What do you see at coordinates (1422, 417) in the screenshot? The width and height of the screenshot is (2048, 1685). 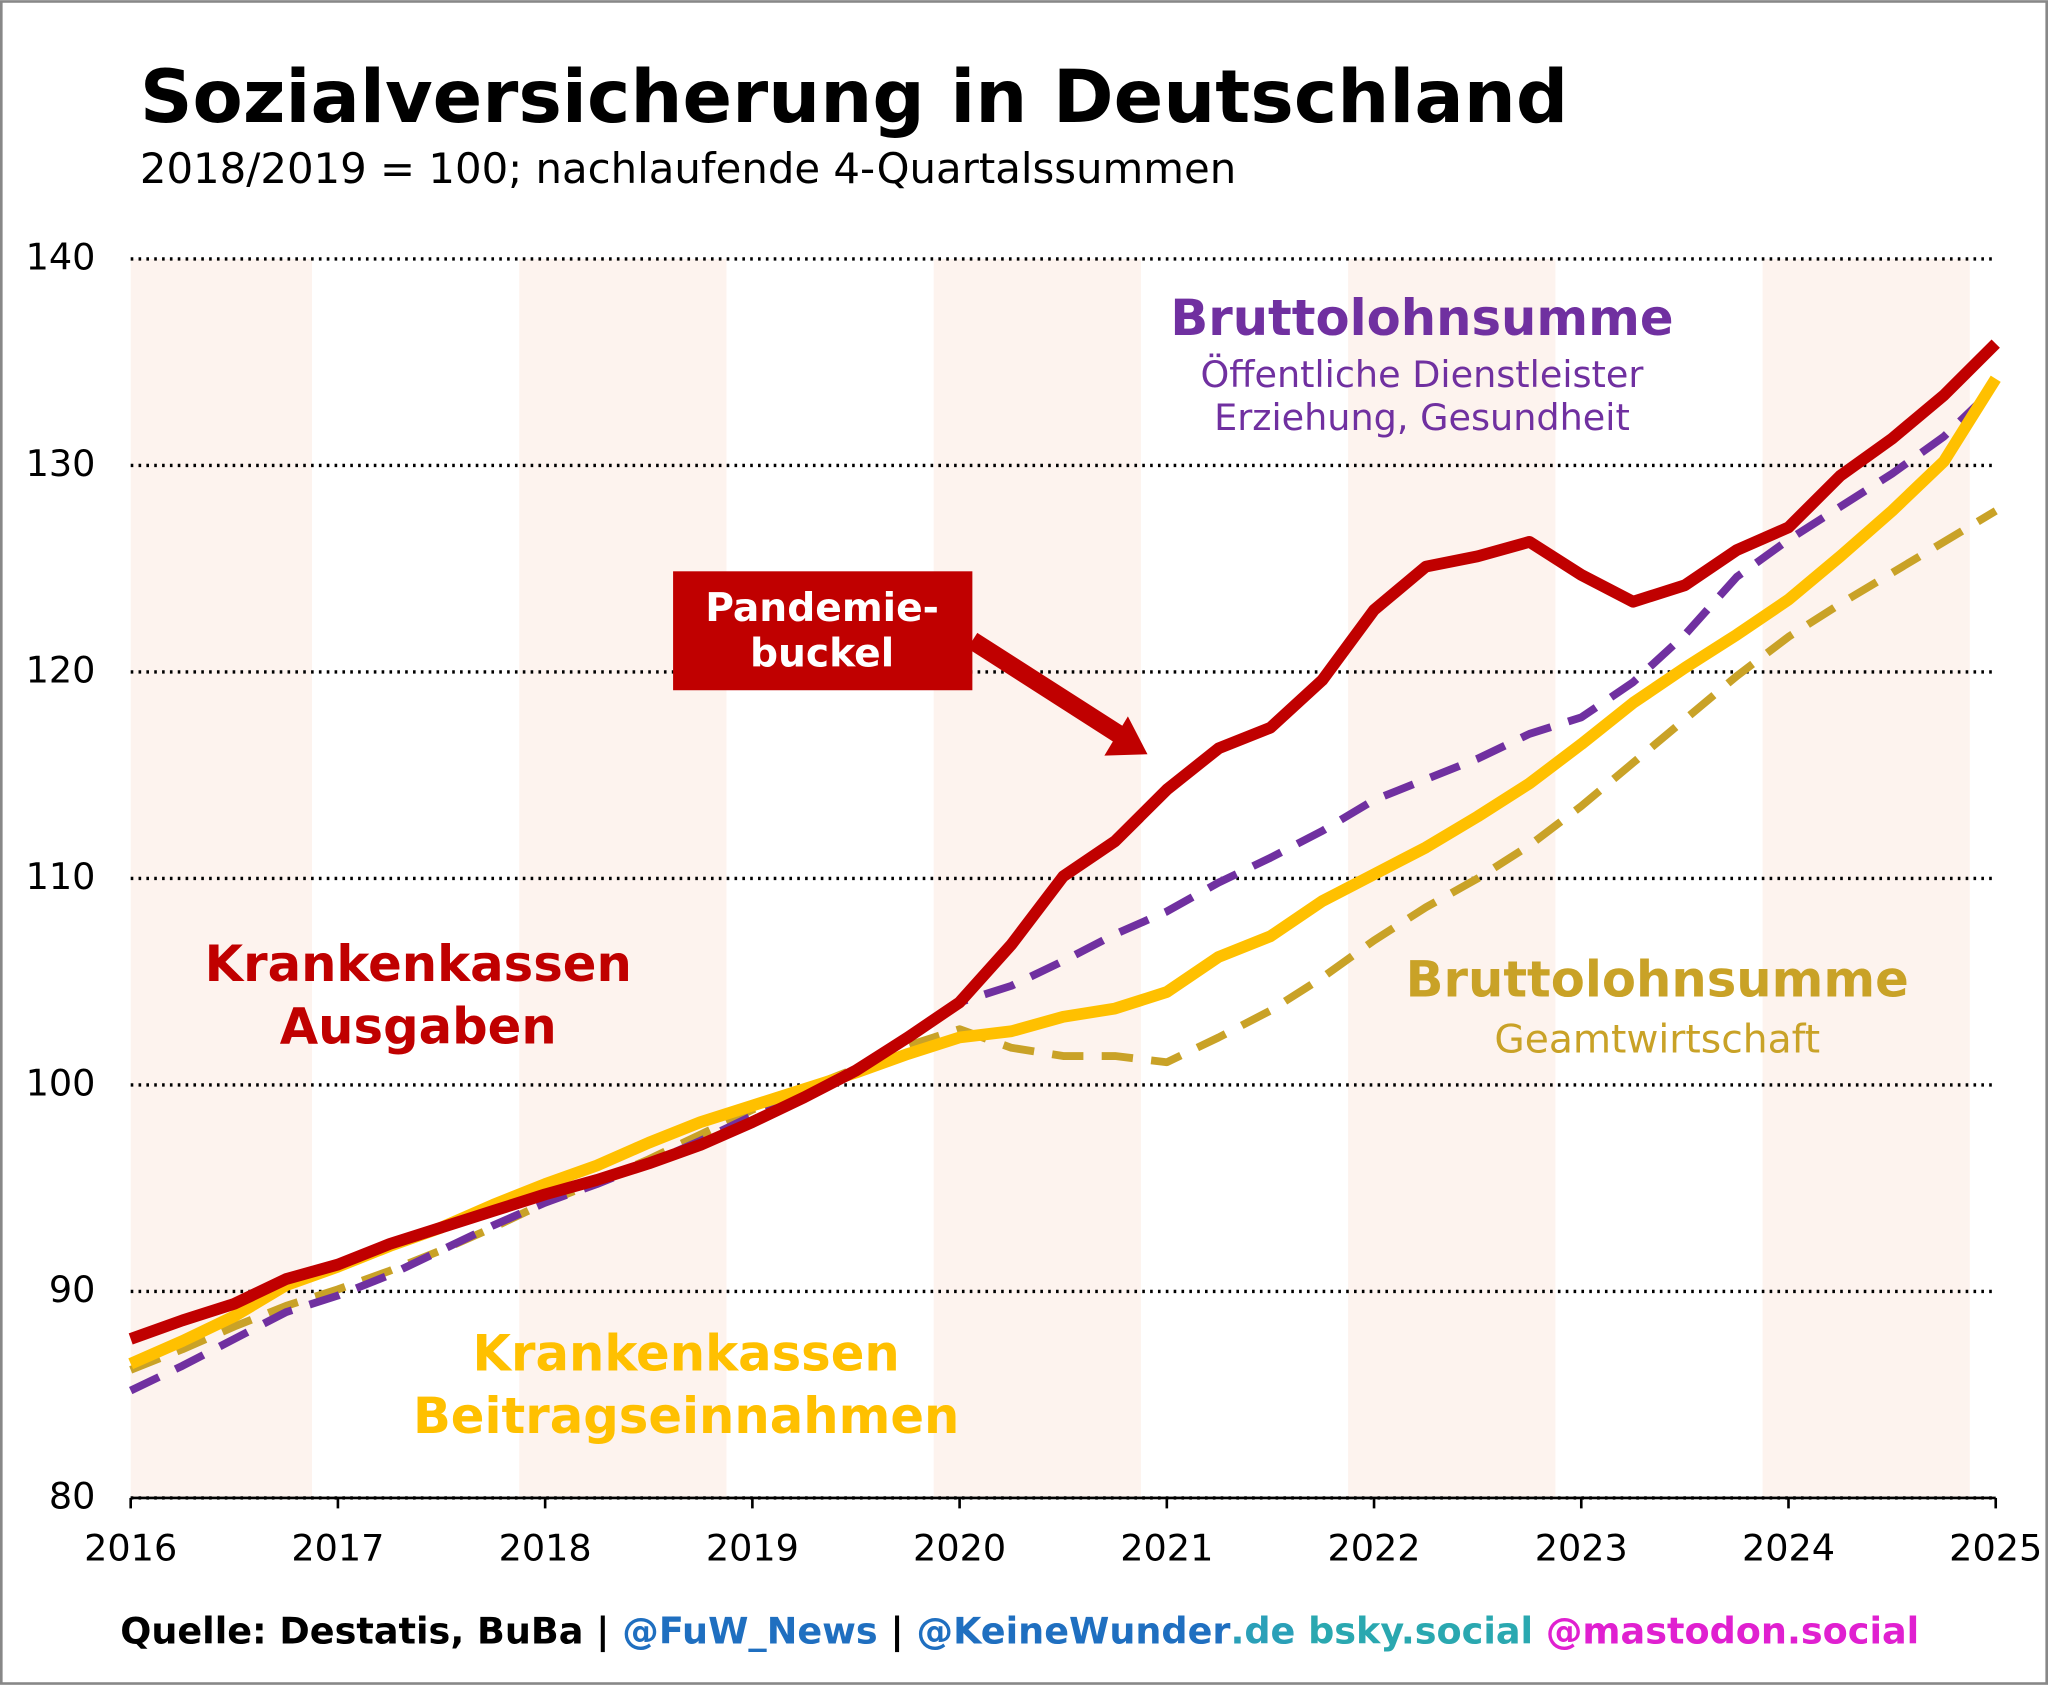 I see `series-label: Erziehung, Gesundheit` at bounding box center [1422, 417].